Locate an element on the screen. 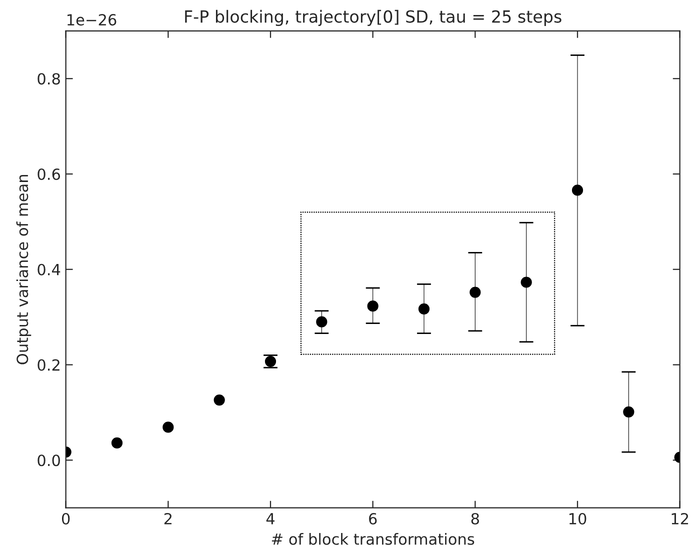 The height and width of the screenshot is (552, 693). y-tick-label: 0.4 is located at coordinates (49, 270).